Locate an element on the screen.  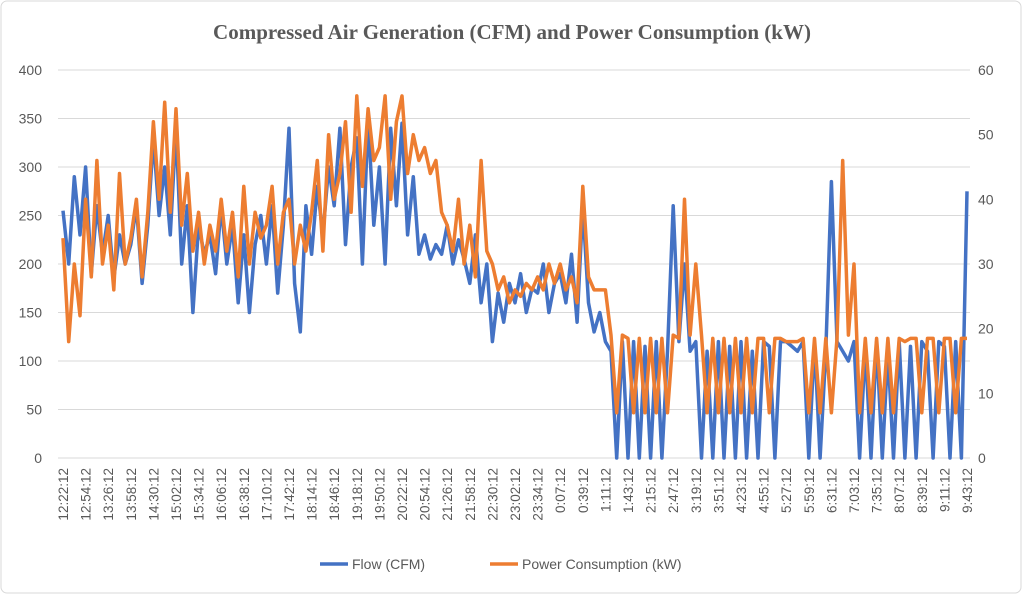
legend-label-power: Power Consumption (kW) is located at coordinates (602, 564).